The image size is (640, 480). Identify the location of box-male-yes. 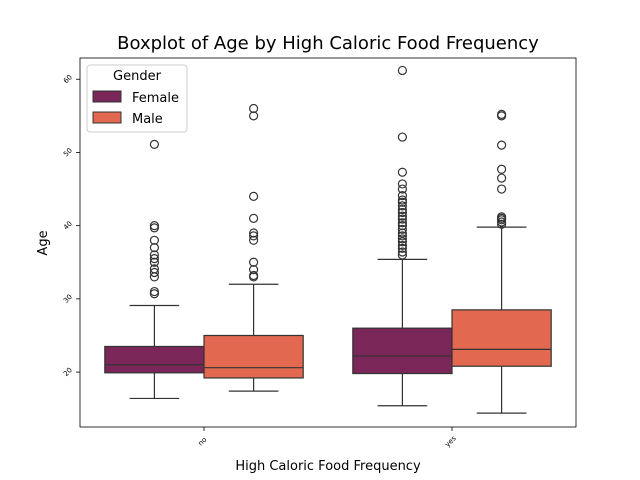
(501, 261).